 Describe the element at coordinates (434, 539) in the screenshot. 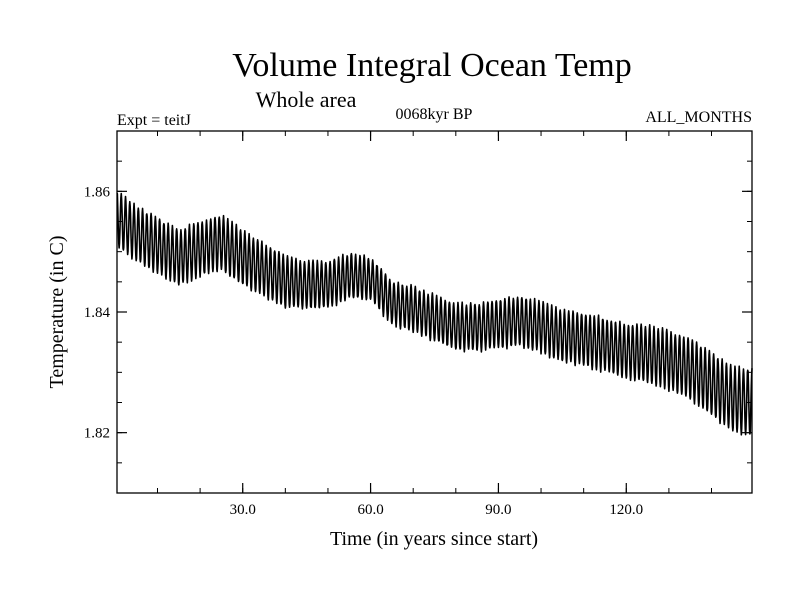

I see `x-axis-label: Time (in years since start)` at that location.